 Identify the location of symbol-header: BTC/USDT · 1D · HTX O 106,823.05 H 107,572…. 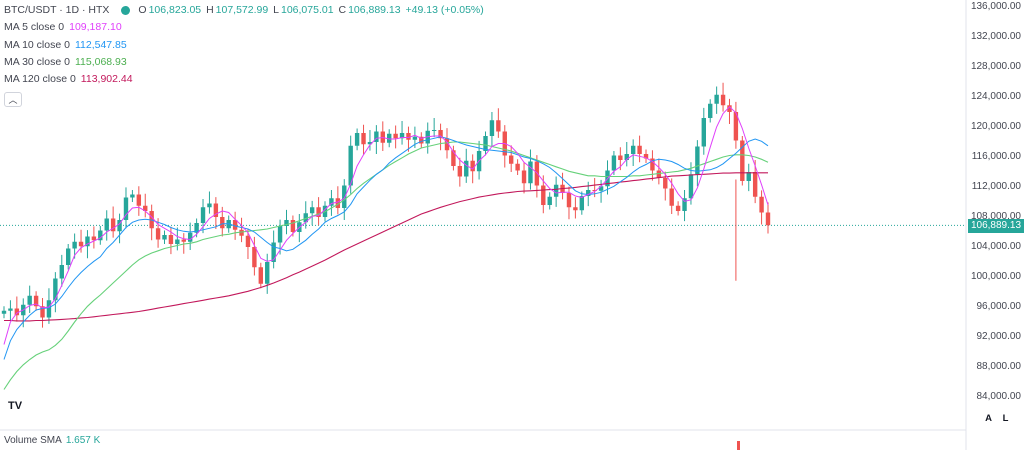
(245, 10).